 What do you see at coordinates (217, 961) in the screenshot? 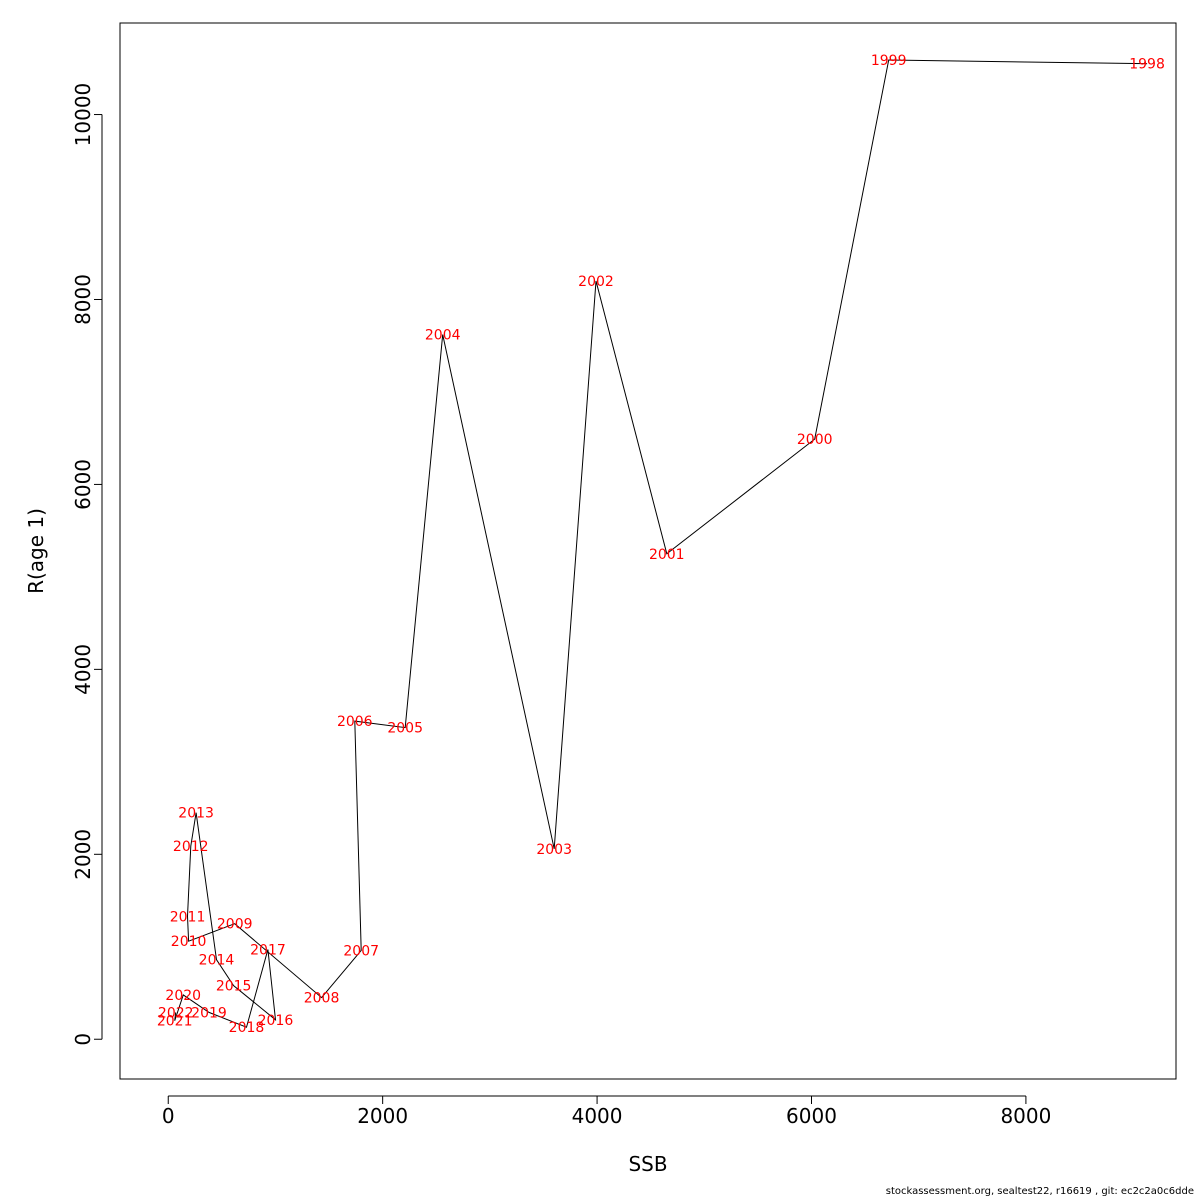
I see `year-label-2014: 2014` at bounding box center [217, 961].